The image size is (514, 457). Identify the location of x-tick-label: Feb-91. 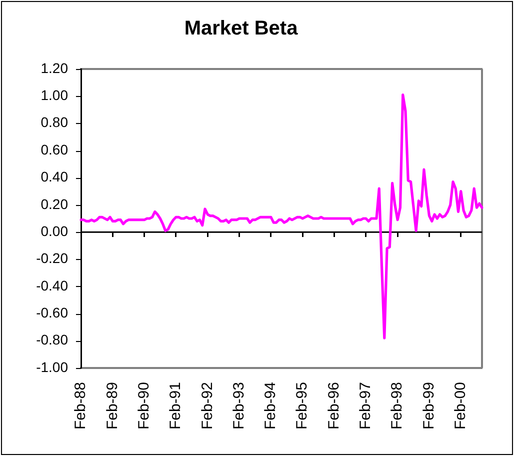
(175, 406).